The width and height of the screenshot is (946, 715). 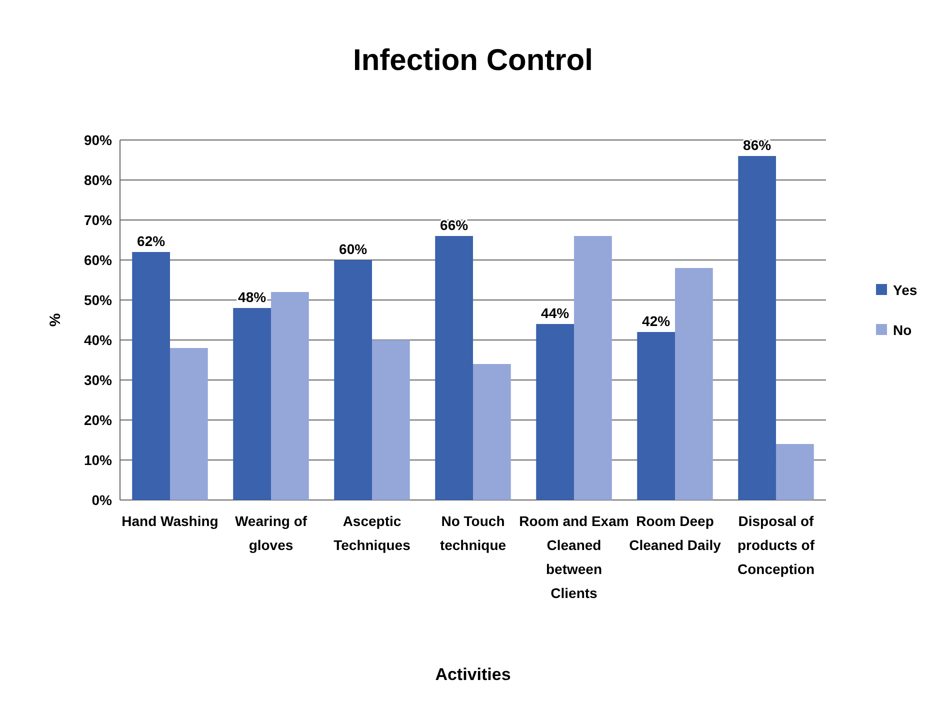 I want to click on y-tick-label: 30%, so click(x=98, y=380).